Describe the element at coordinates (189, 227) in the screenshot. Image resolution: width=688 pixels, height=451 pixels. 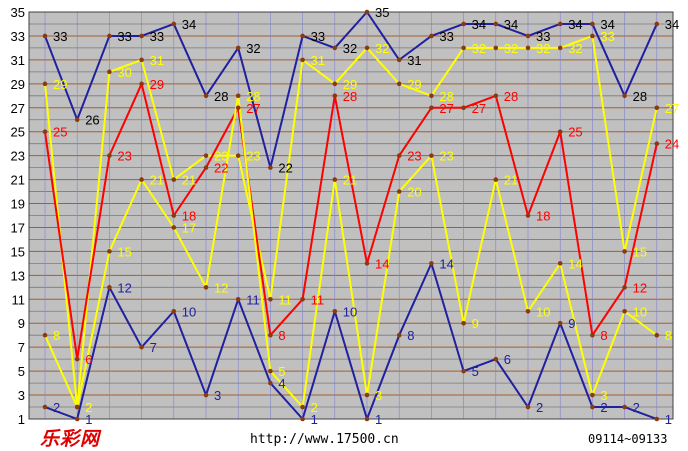
I see `data-label: 17` at that location.